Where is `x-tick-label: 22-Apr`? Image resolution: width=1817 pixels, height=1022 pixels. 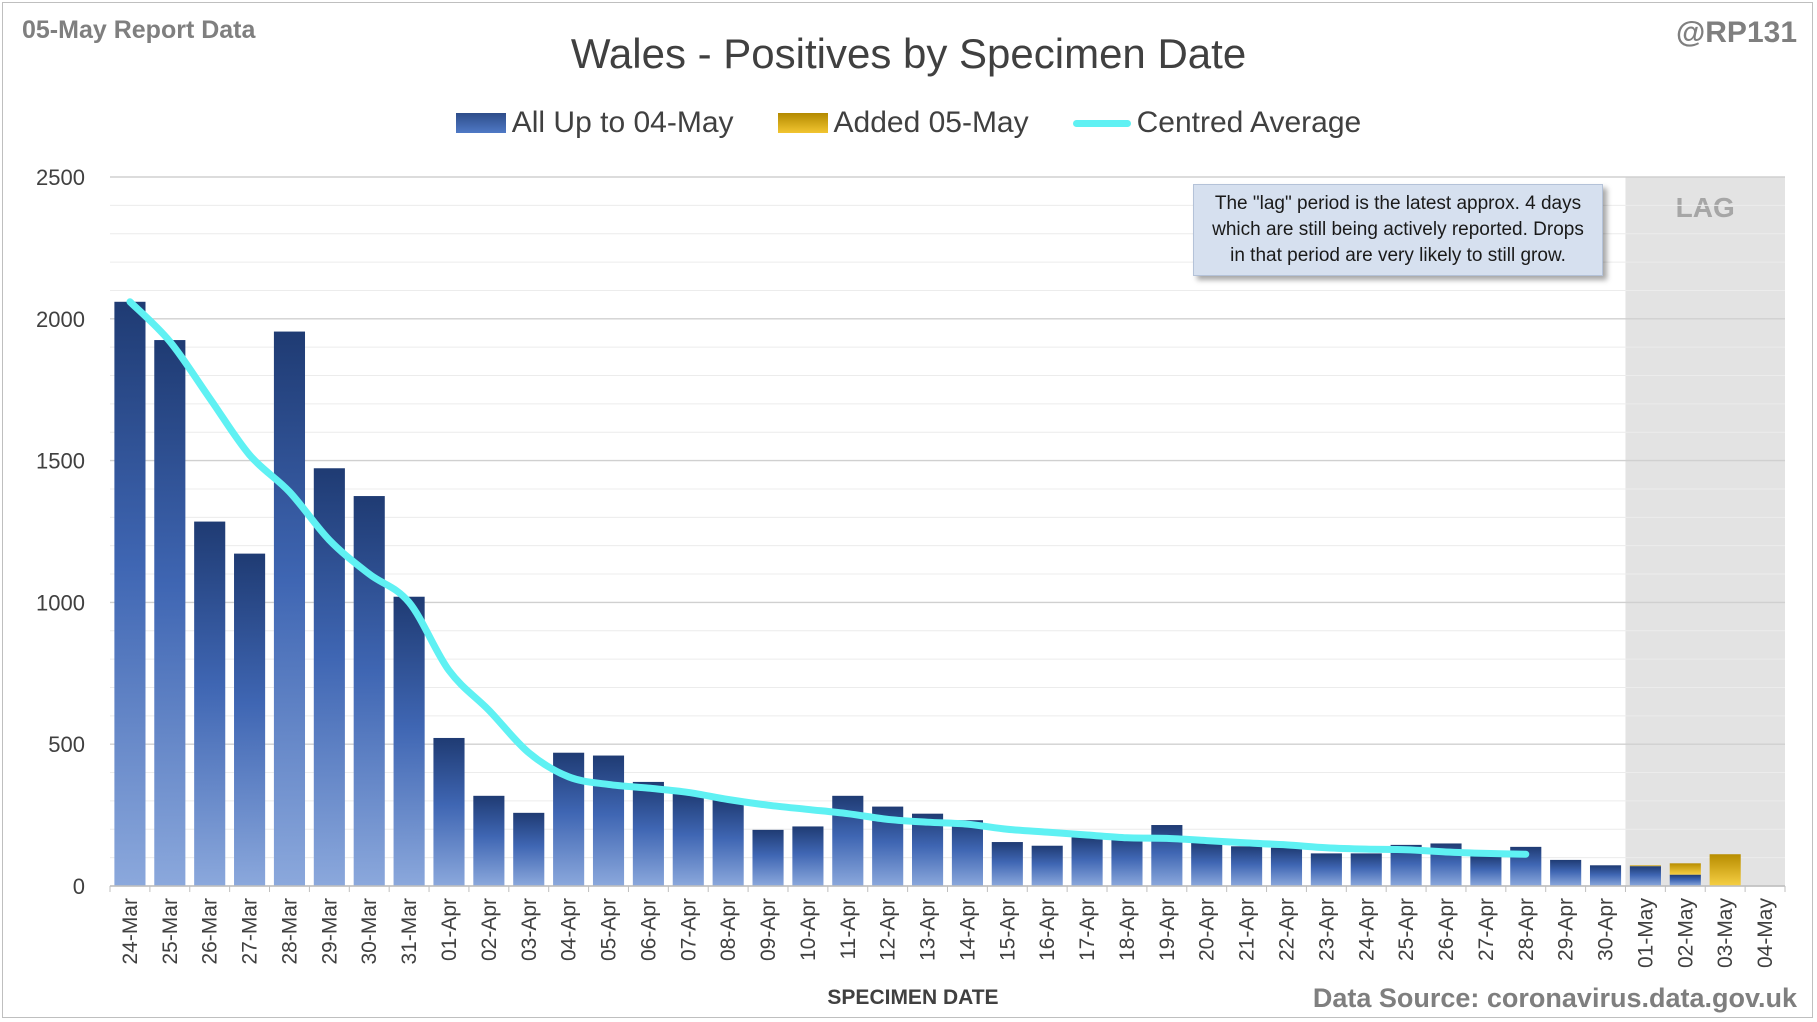 x-tick-label: 22-Apr is located at coordinates (1286, 929).